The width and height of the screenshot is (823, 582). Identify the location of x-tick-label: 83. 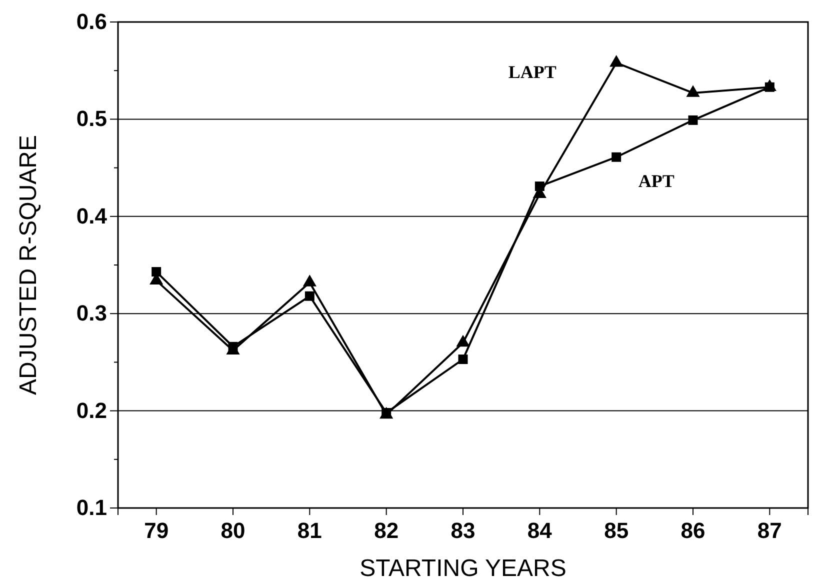
(463, 530).